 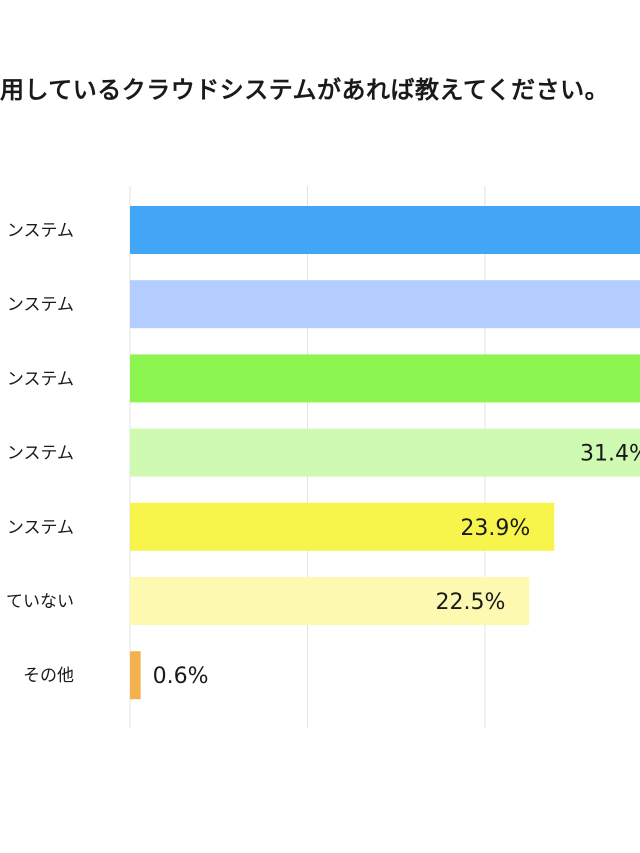 What do you see at coordinates (610, 454) in the screenshot?
I see `value-label: 31.4%` at bounding box center [610, 454].